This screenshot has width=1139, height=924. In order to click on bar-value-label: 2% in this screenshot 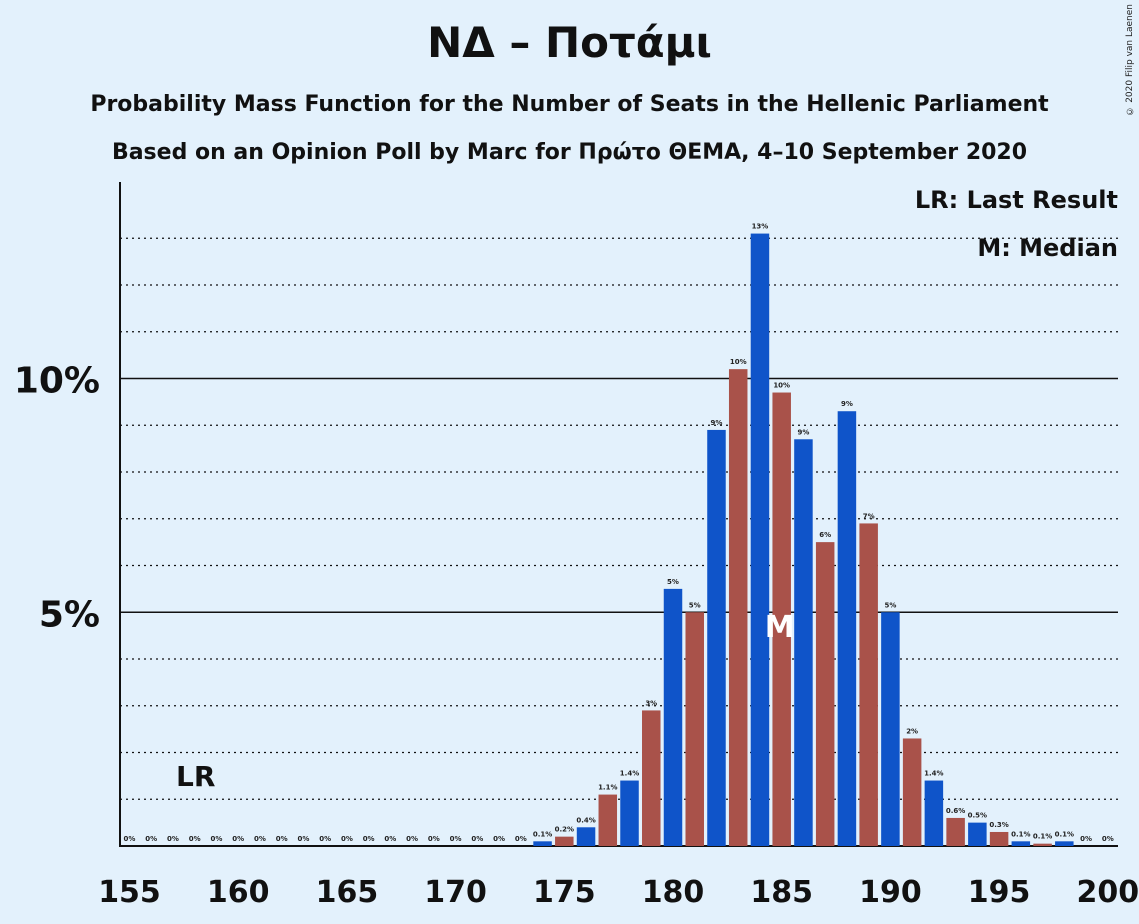, I will do `click(912, 731)`.